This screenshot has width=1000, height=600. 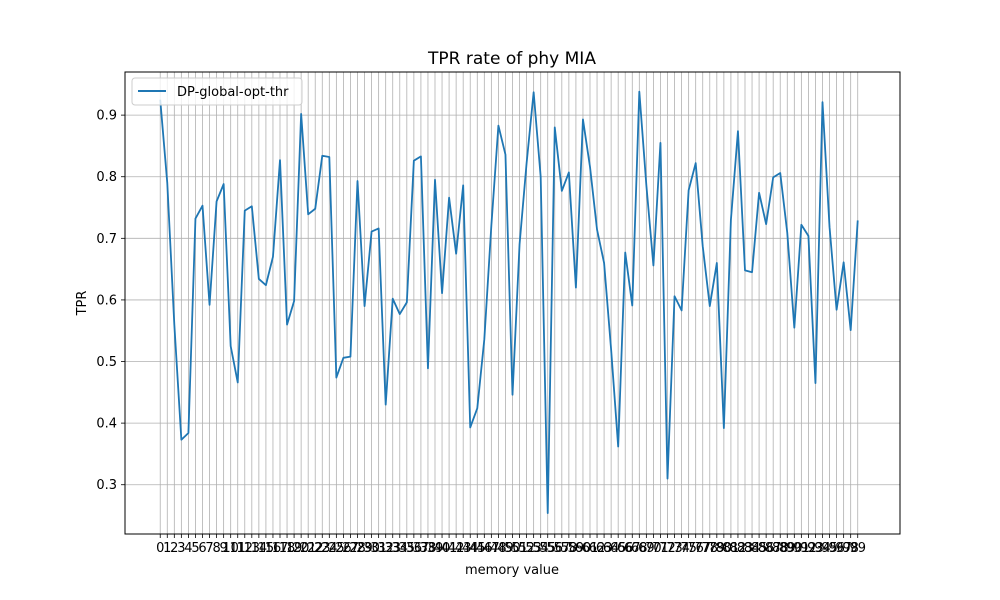 I want to click on x-tick-label: 53, so click(x=533, y=548).